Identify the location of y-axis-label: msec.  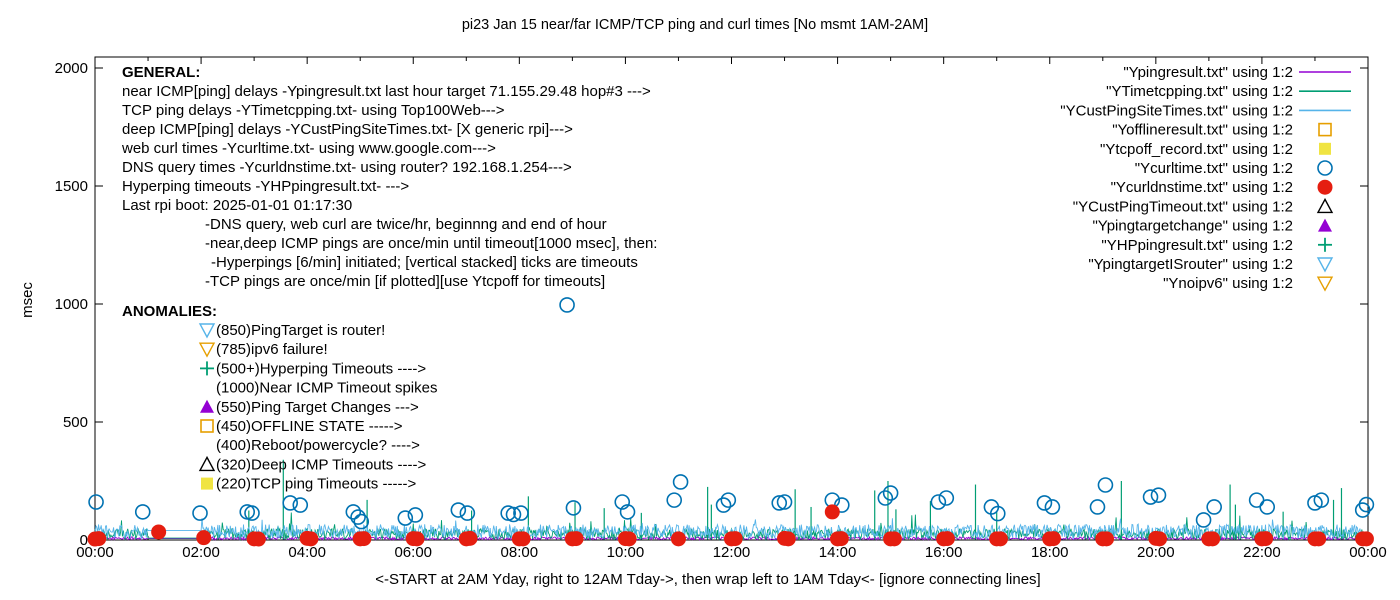
(27, 300).